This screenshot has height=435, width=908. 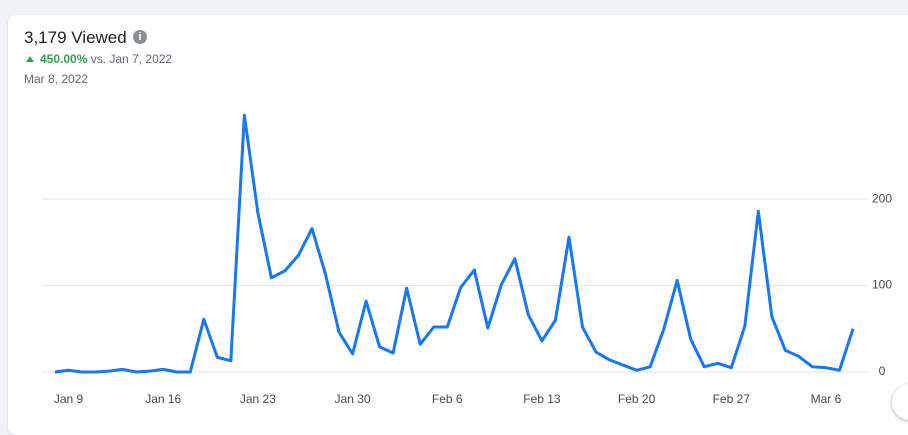 What do you see at coordinates (56, 79) in the screenshot?
I see `date: Mar 8, 2022` at bounding box center [56, 79].